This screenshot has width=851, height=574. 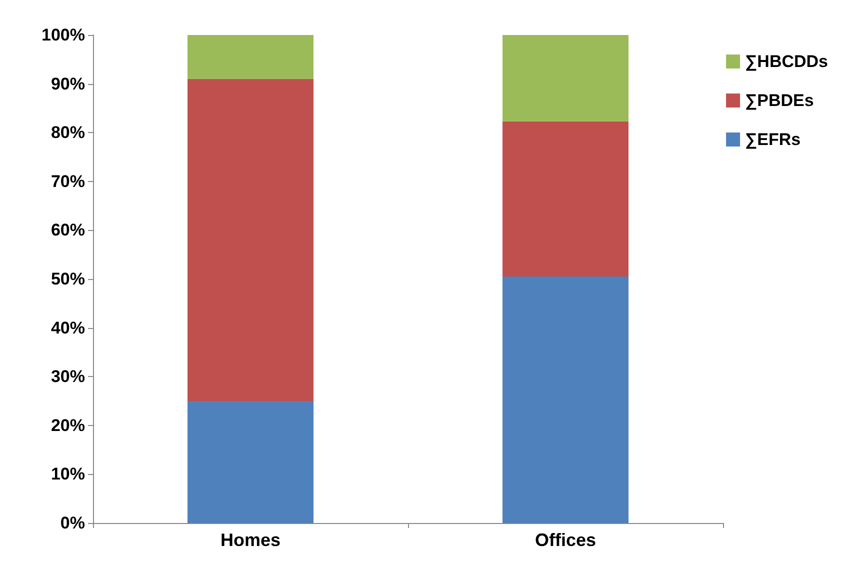 What do you see at coordinates (67, 376) in the screenshot?
I see `y-tick-label: 30%` at bounding box center [67, 376].